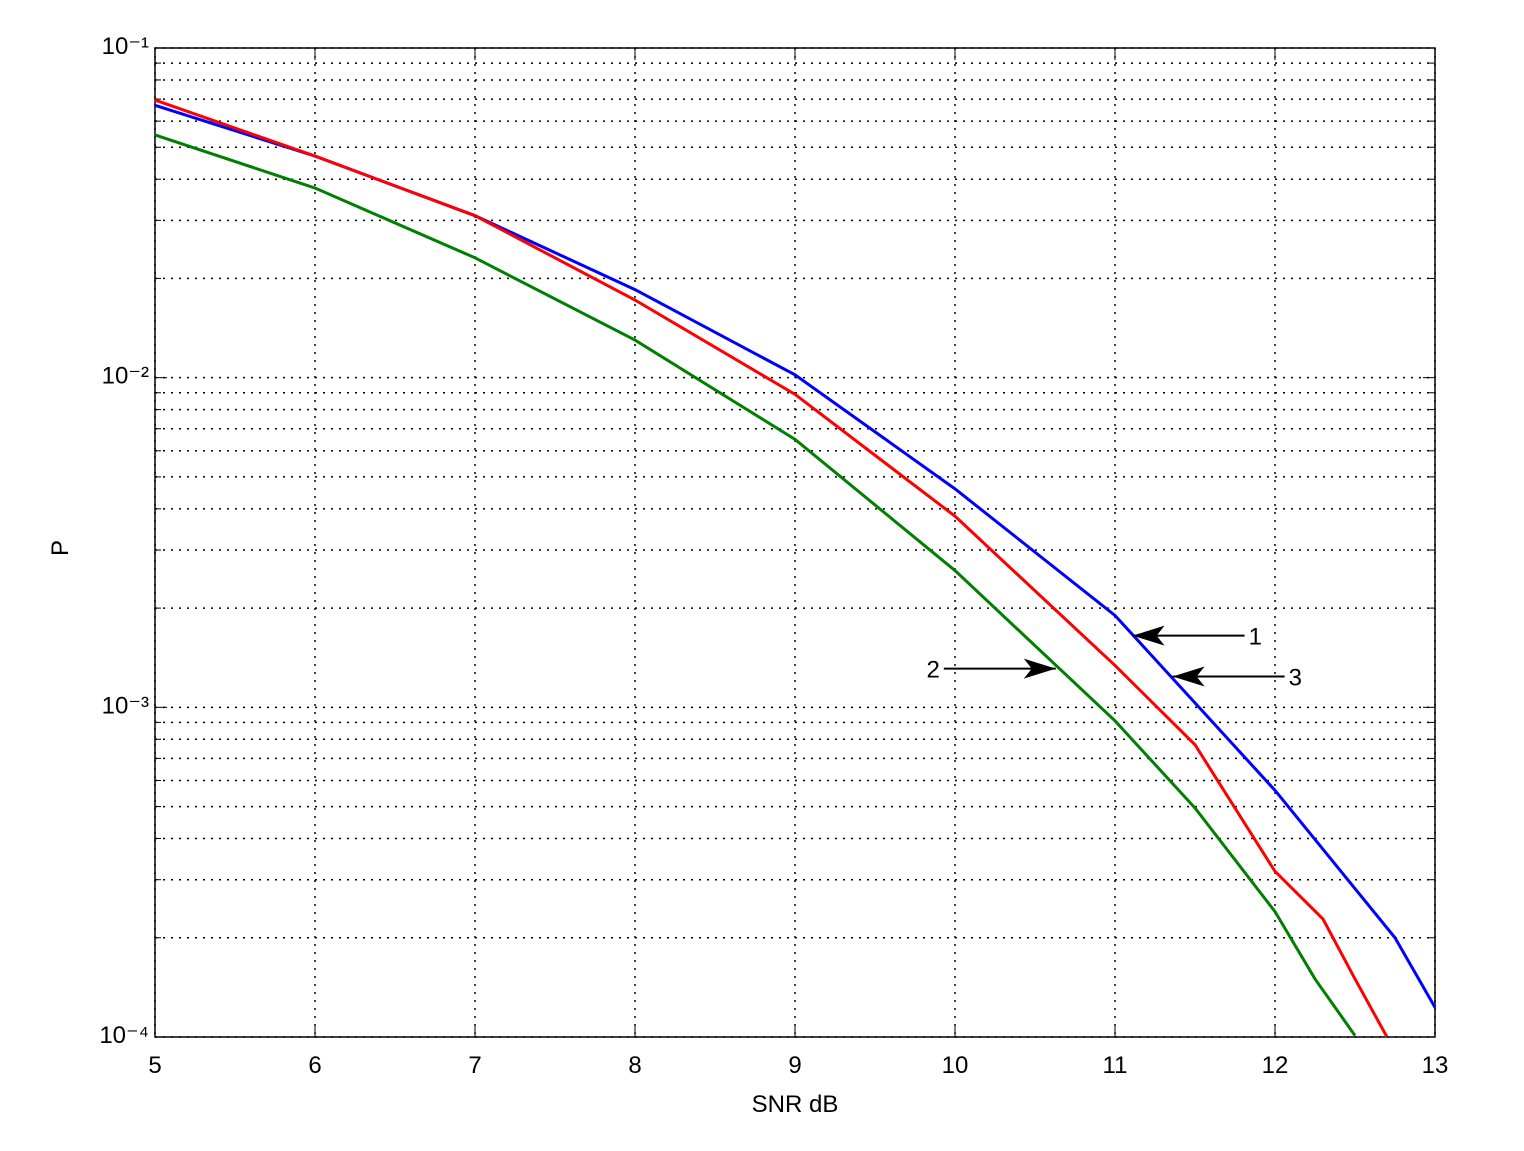 The height and width of the screenshot is (1151, 1524). Describe the element at coordinates (314, 1065) in the screenshot. I see `x-tick-label: 6` at that location.